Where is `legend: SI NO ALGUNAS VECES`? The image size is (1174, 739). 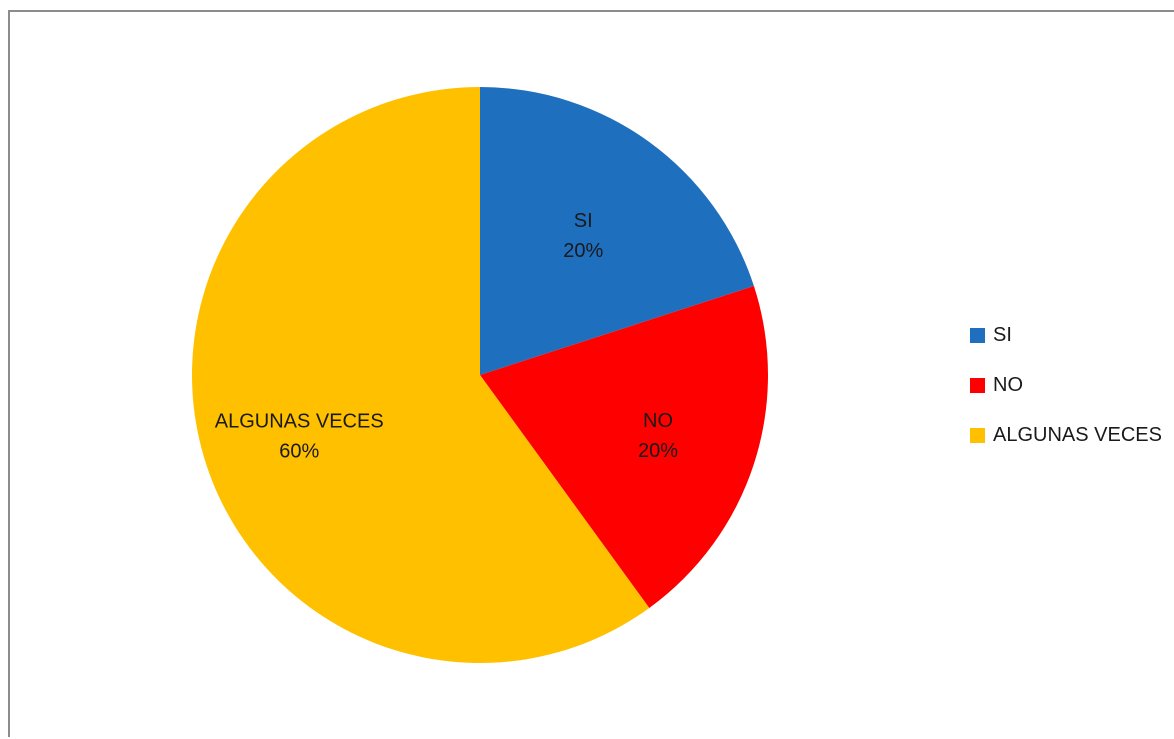 legend: SI NO ALGUNAS VECES is located at coordinates (1066, 397).